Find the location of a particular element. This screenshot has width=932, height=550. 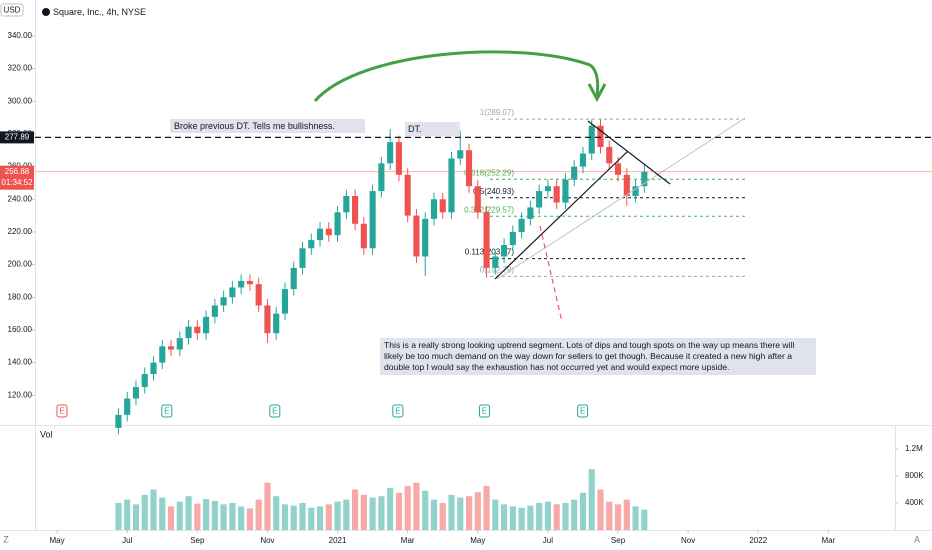

y-tick-label: 320.00 is located at coordinates (20, 68).